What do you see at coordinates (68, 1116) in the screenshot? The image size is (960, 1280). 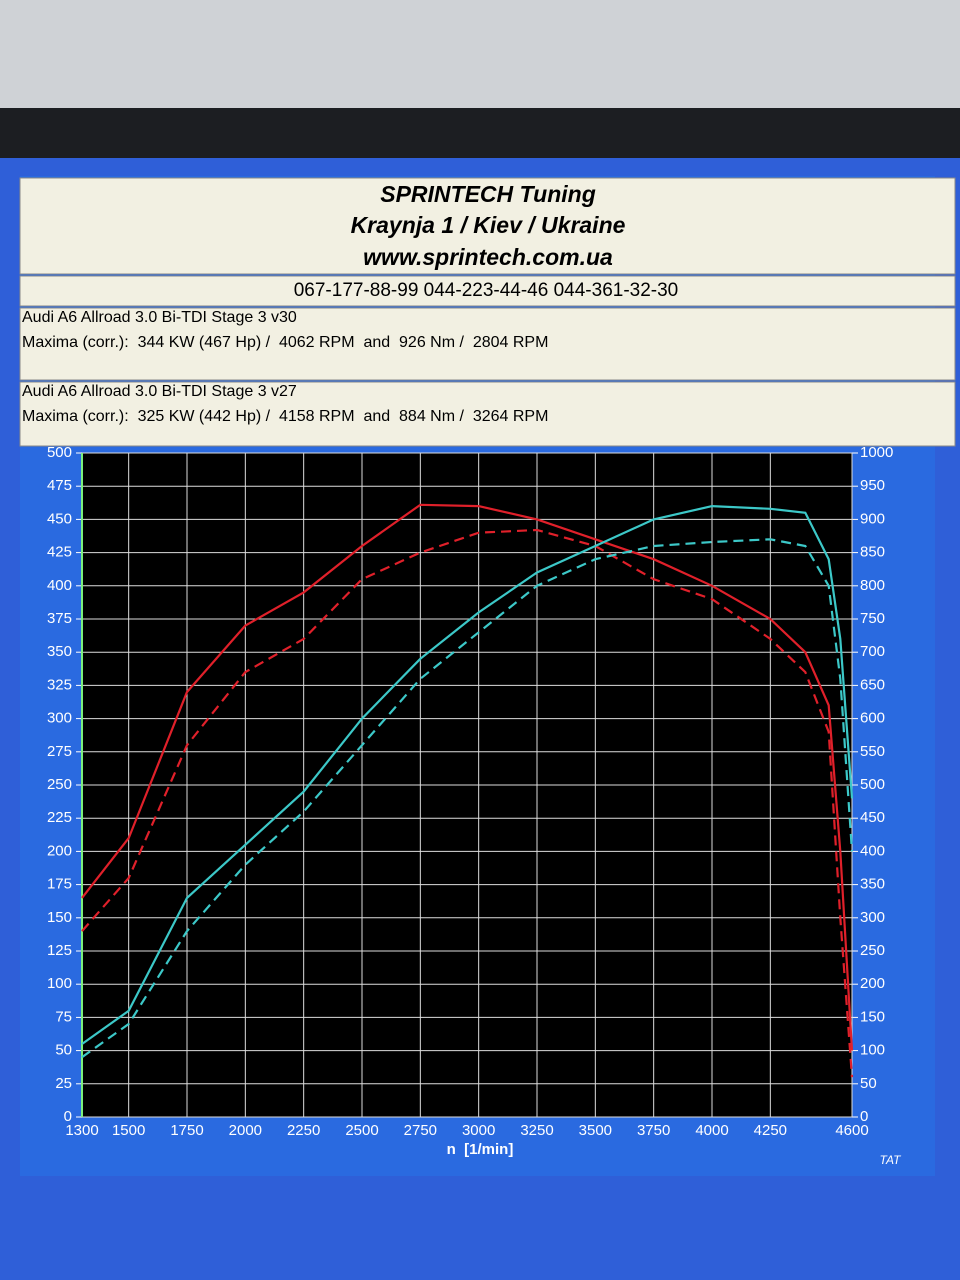 I see `y-tick-label: 0` at bounding box center [68, 1116].